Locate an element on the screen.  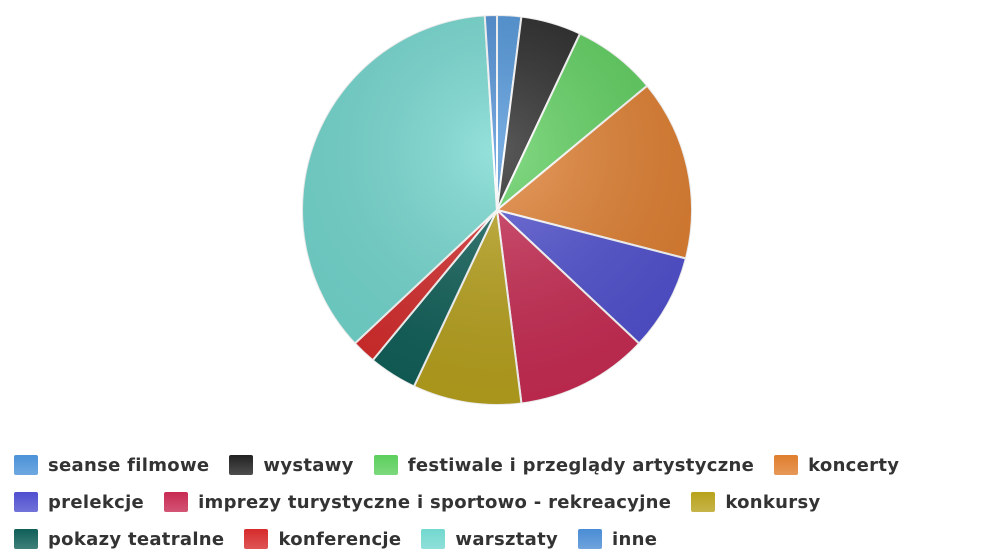
legend-item: warsztaty is located at coordinates (489, 539).